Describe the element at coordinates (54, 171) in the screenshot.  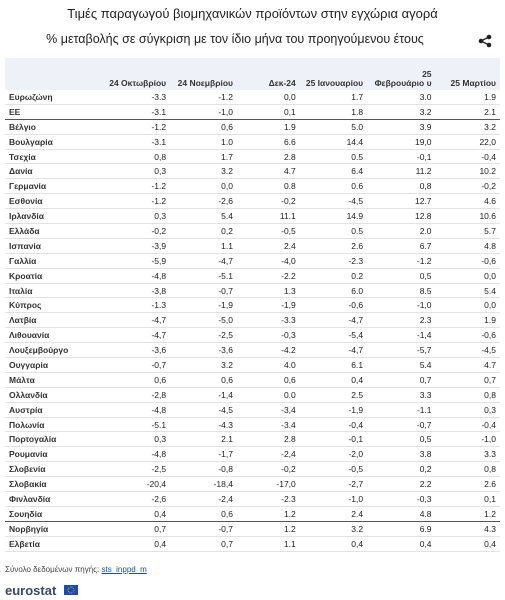
I see `row-label: Δανία` at that location.